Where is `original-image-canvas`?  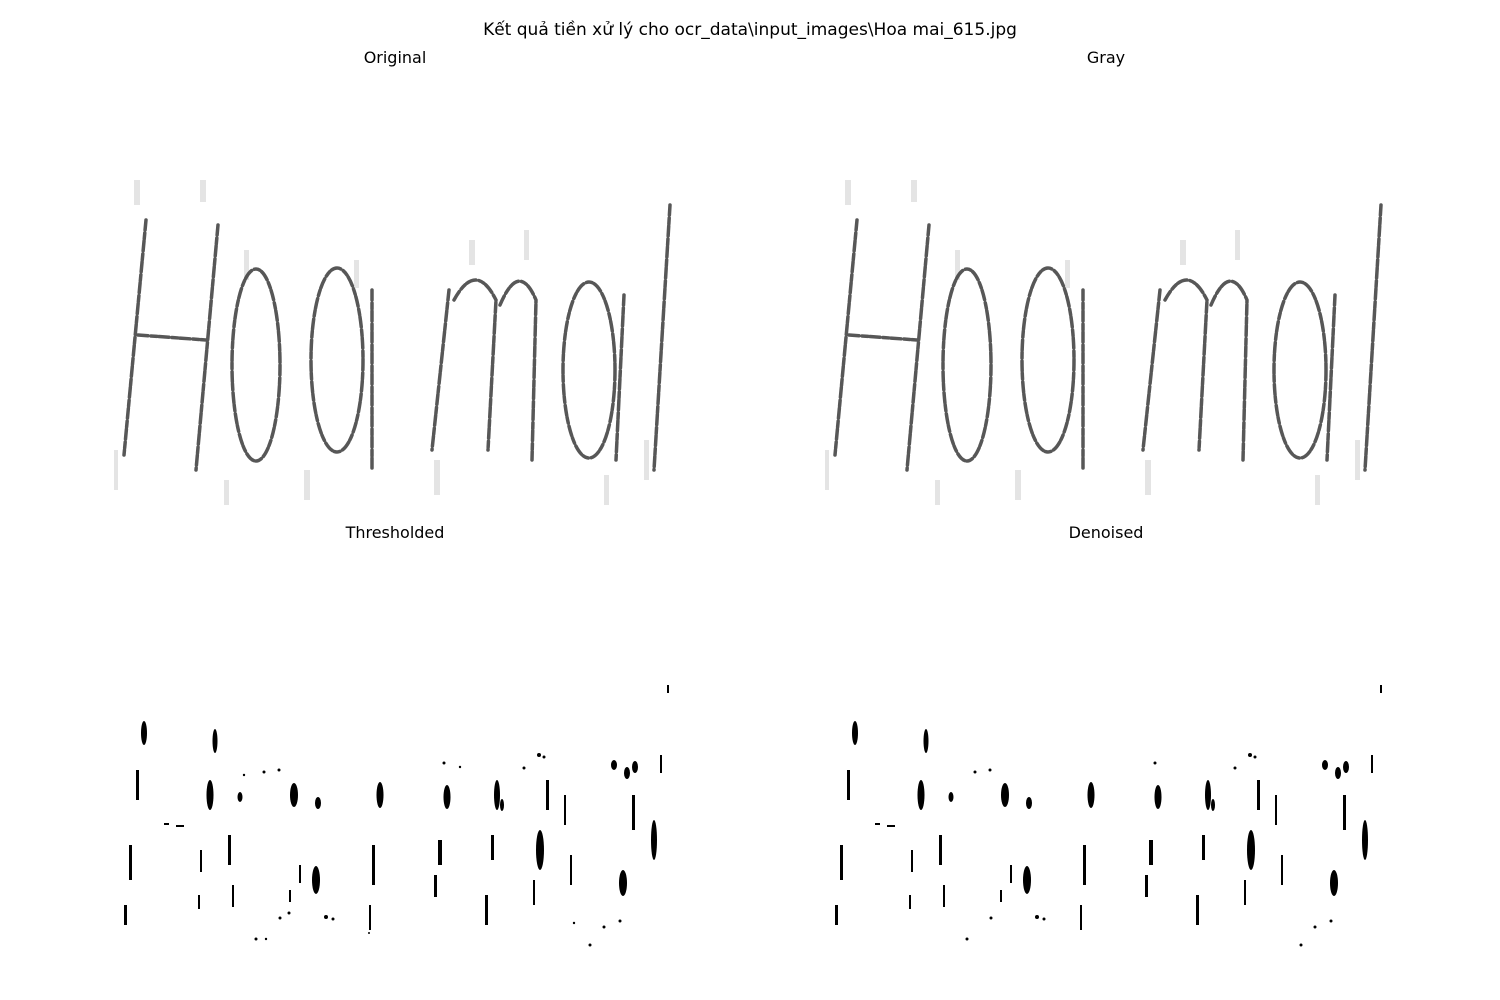 original-image-canvas is located at coordinates (393, 342).